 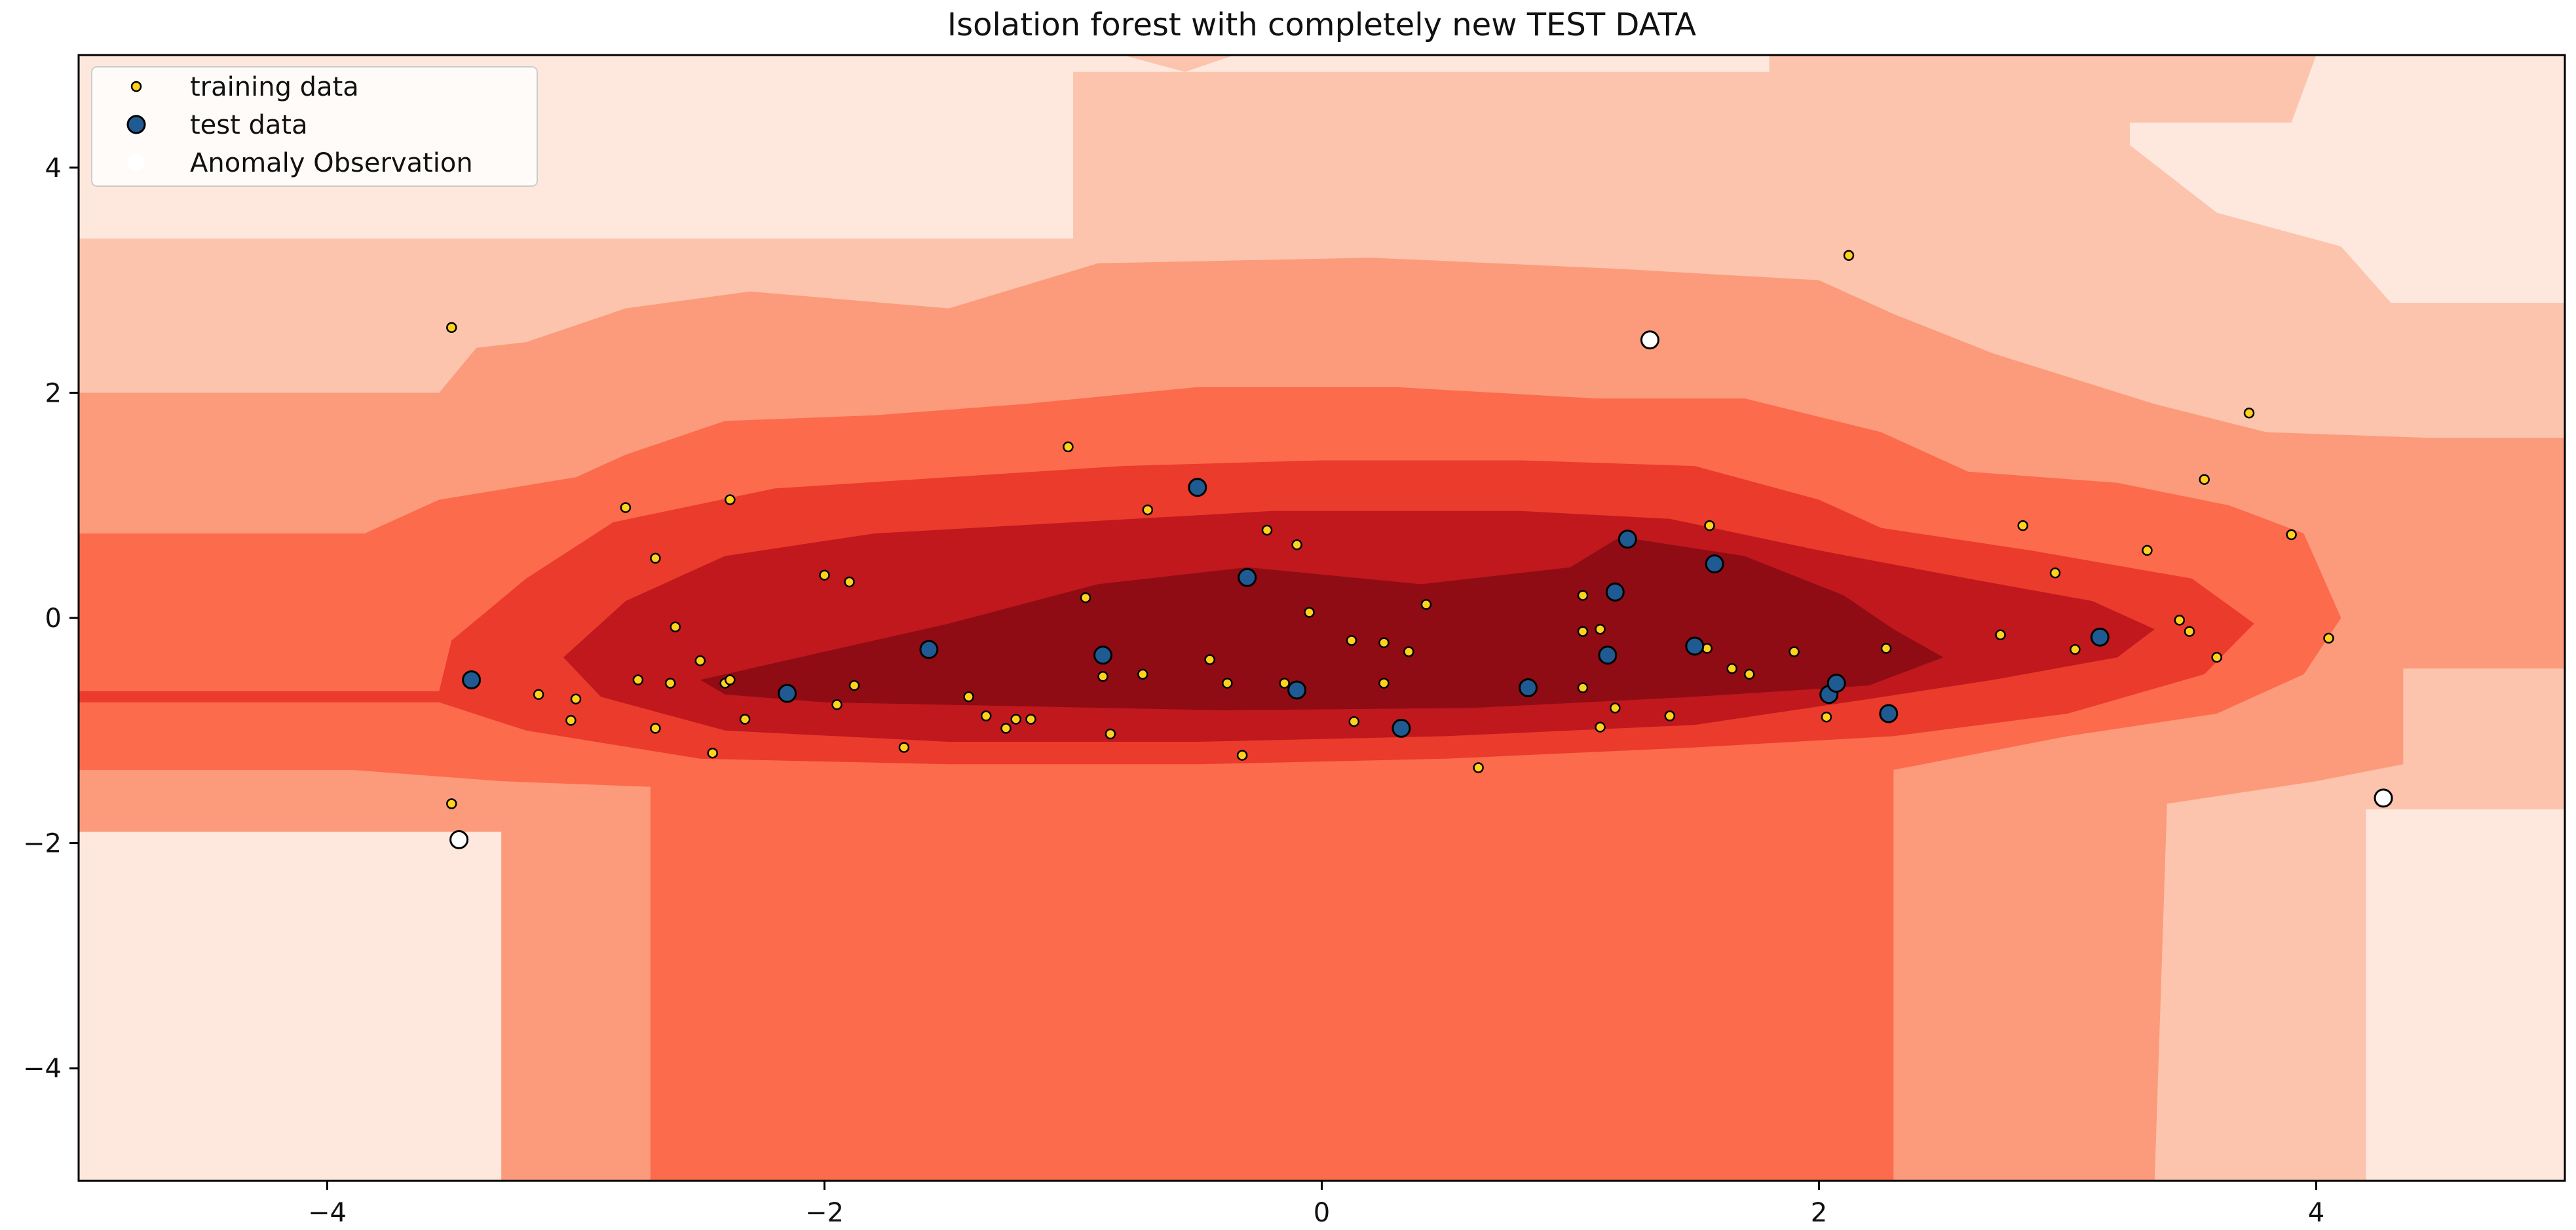 What do you see at coordinates (53, 168) in the screenshot?
I see `y-tick-label: 4` at bounding box center [53, 168].